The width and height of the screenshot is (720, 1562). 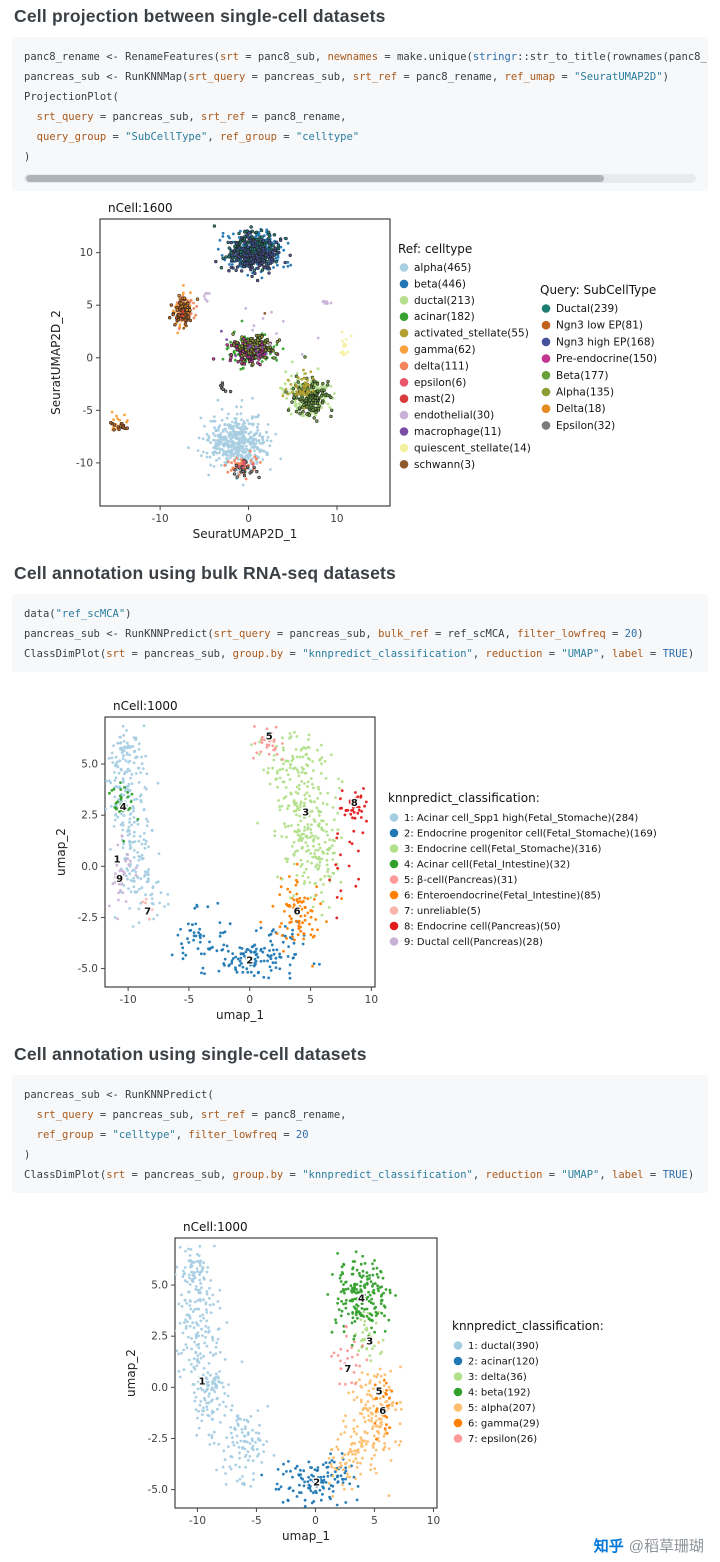 What do you see at coordinates (56, 362) in the screenshot?
I see `y-axis-title: SeuratUMAP2D_2` at bounding box center [56, 362].